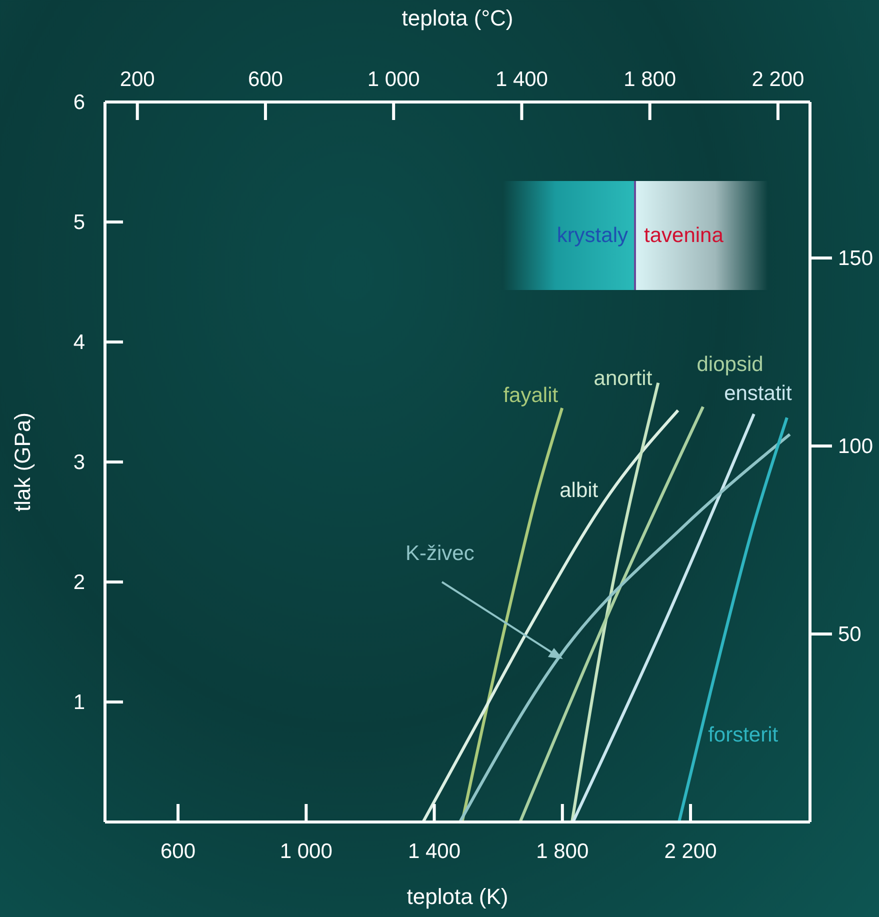 This screenshot has height=917, width=879. Describe the element at coordinates (79, 342) in the screenshot. I see `y-tick-label: 4` at that location.